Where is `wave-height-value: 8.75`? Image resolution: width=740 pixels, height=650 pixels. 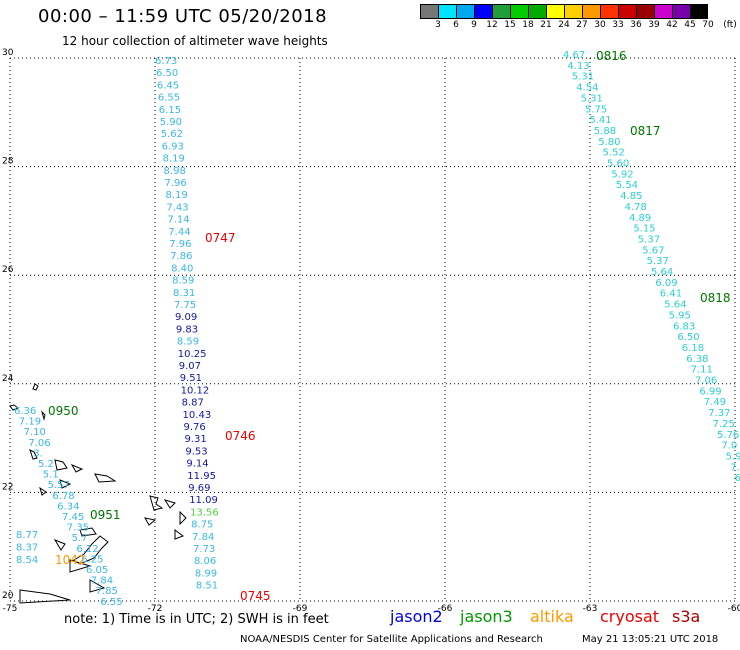
wave-height-value: 8.75 is located at coordinates (202, 525).